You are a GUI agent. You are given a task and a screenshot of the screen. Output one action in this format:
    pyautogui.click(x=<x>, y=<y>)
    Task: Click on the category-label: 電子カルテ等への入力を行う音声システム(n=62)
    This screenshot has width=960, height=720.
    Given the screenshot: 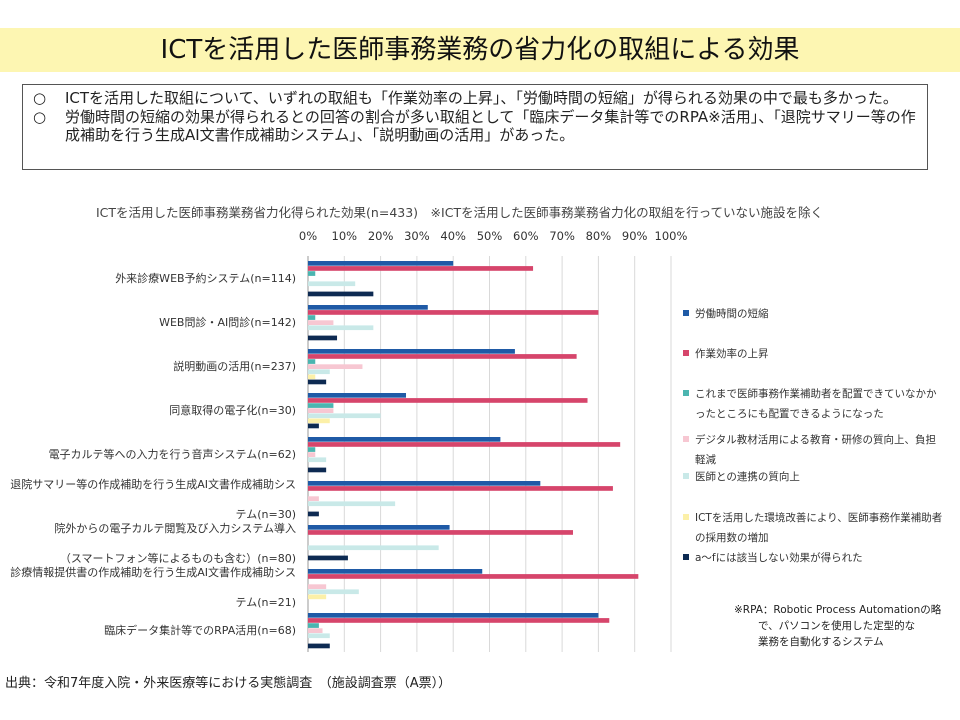 What is the action you would take?
    pyautogui.click(x=172, y=454)
    